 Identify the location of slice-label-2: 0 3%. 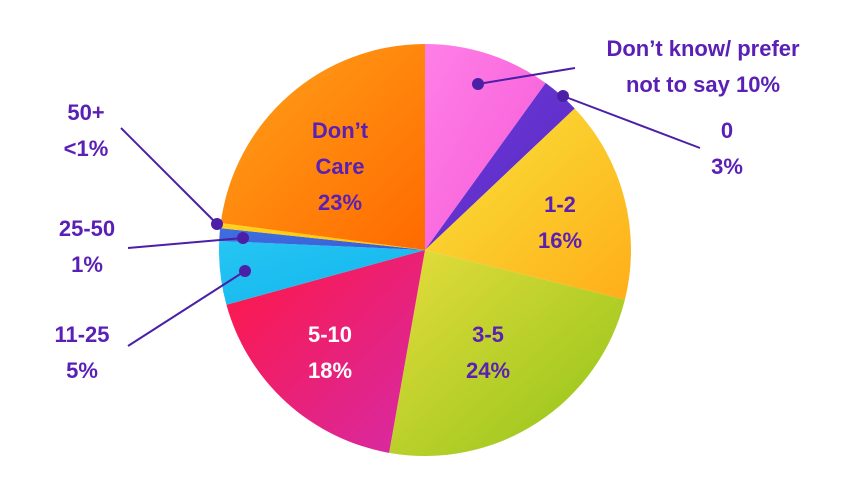
(727, 148).